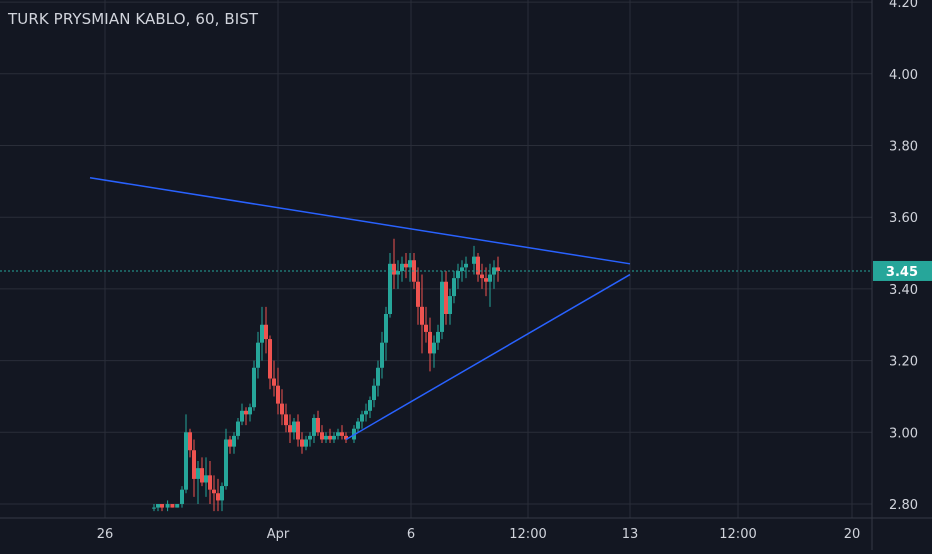 This screenshot has height=554, width=932. Describe the element at coordinates (903, 505) in the screenshot. I see `y-tick-label: 2.80` at that location.